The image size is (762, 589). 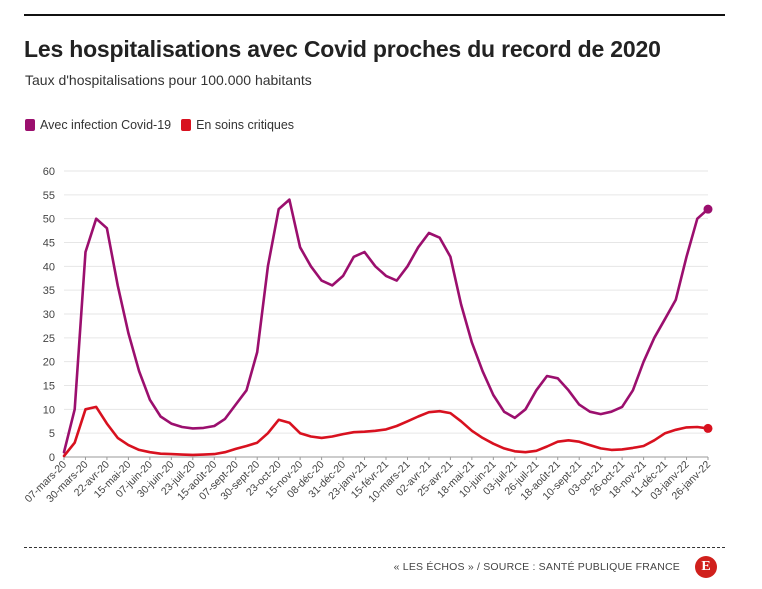 I want to click on end-point-critical, so click(x=708, y=428).